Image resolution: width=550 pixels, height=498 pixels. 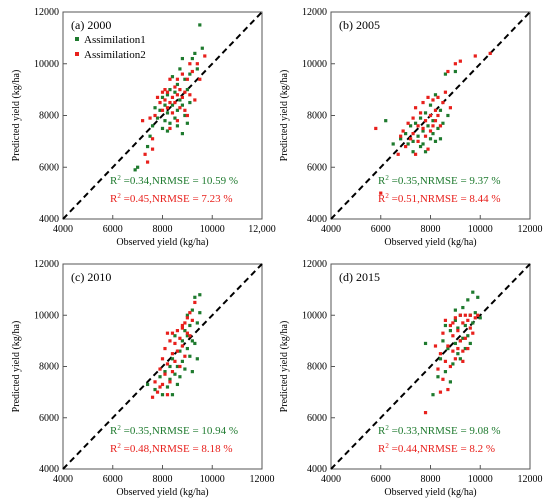 I want to click on stats-assimilation2: R2 =0.48,NRMSE = 8.18 %, so click(x=171, y=448).